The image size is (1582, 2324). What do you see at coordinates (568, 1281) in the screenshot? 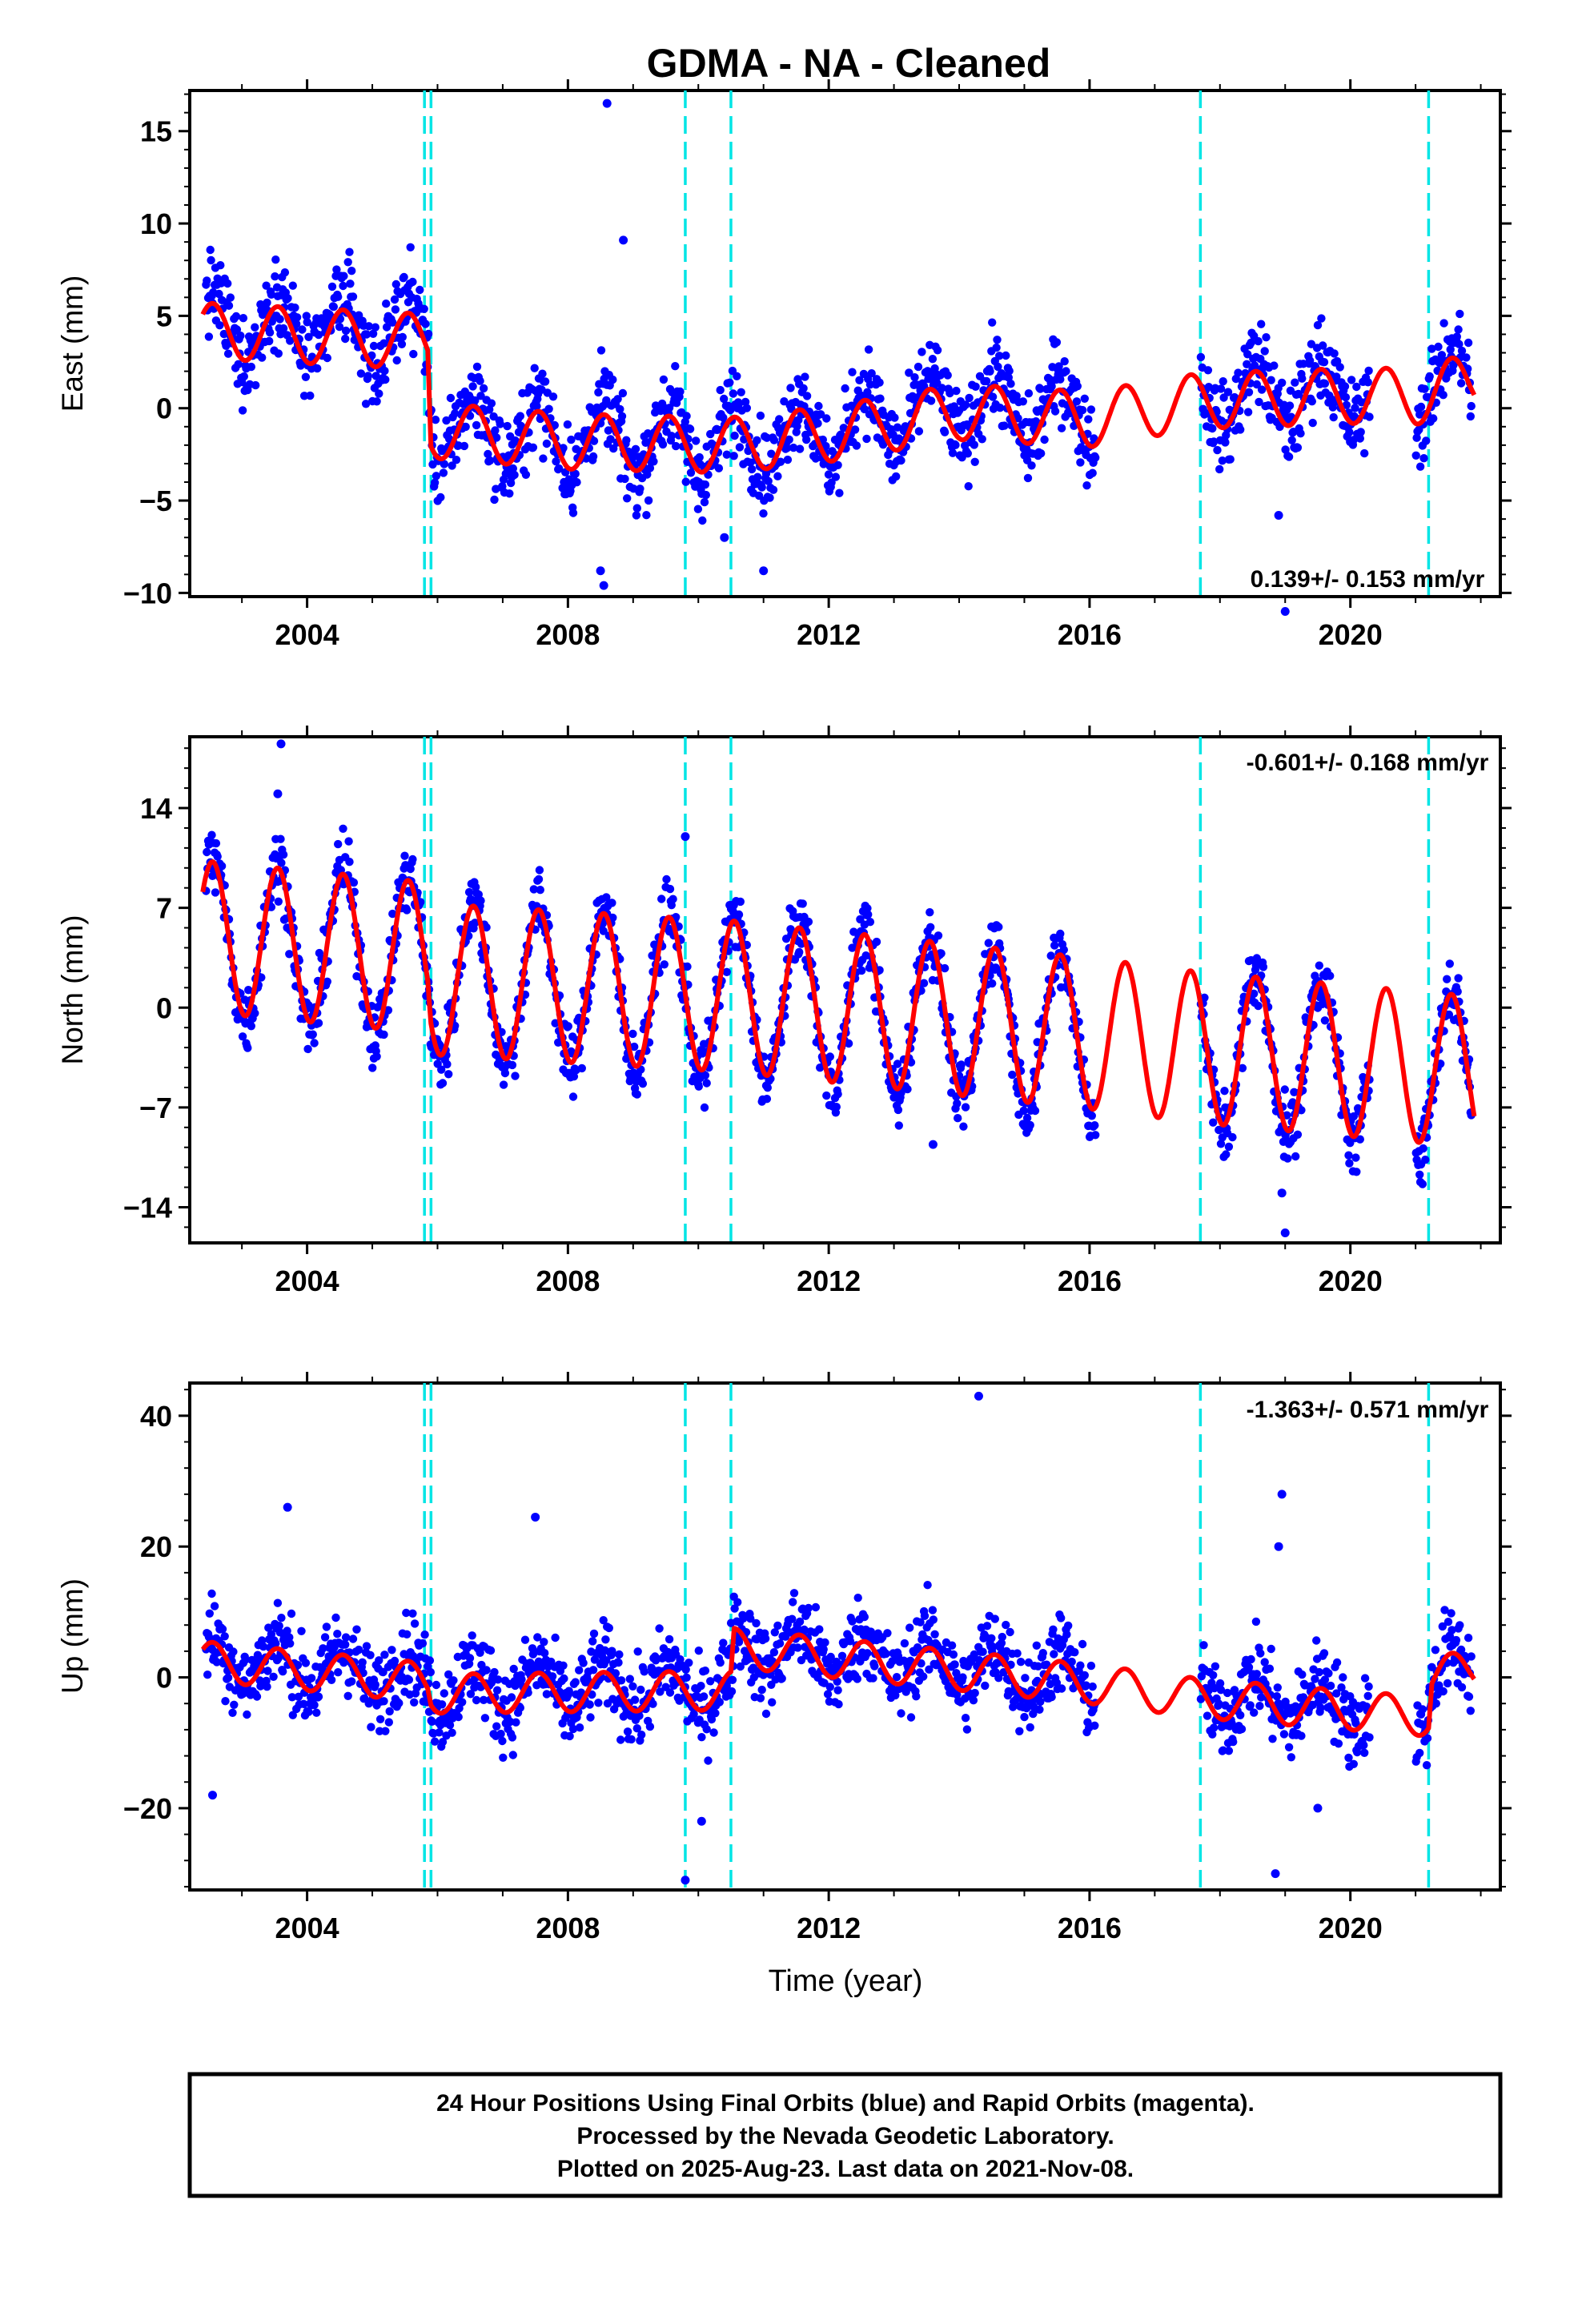
I see `north-x-tick-label: 2008` at bounding box center [568, 1281].